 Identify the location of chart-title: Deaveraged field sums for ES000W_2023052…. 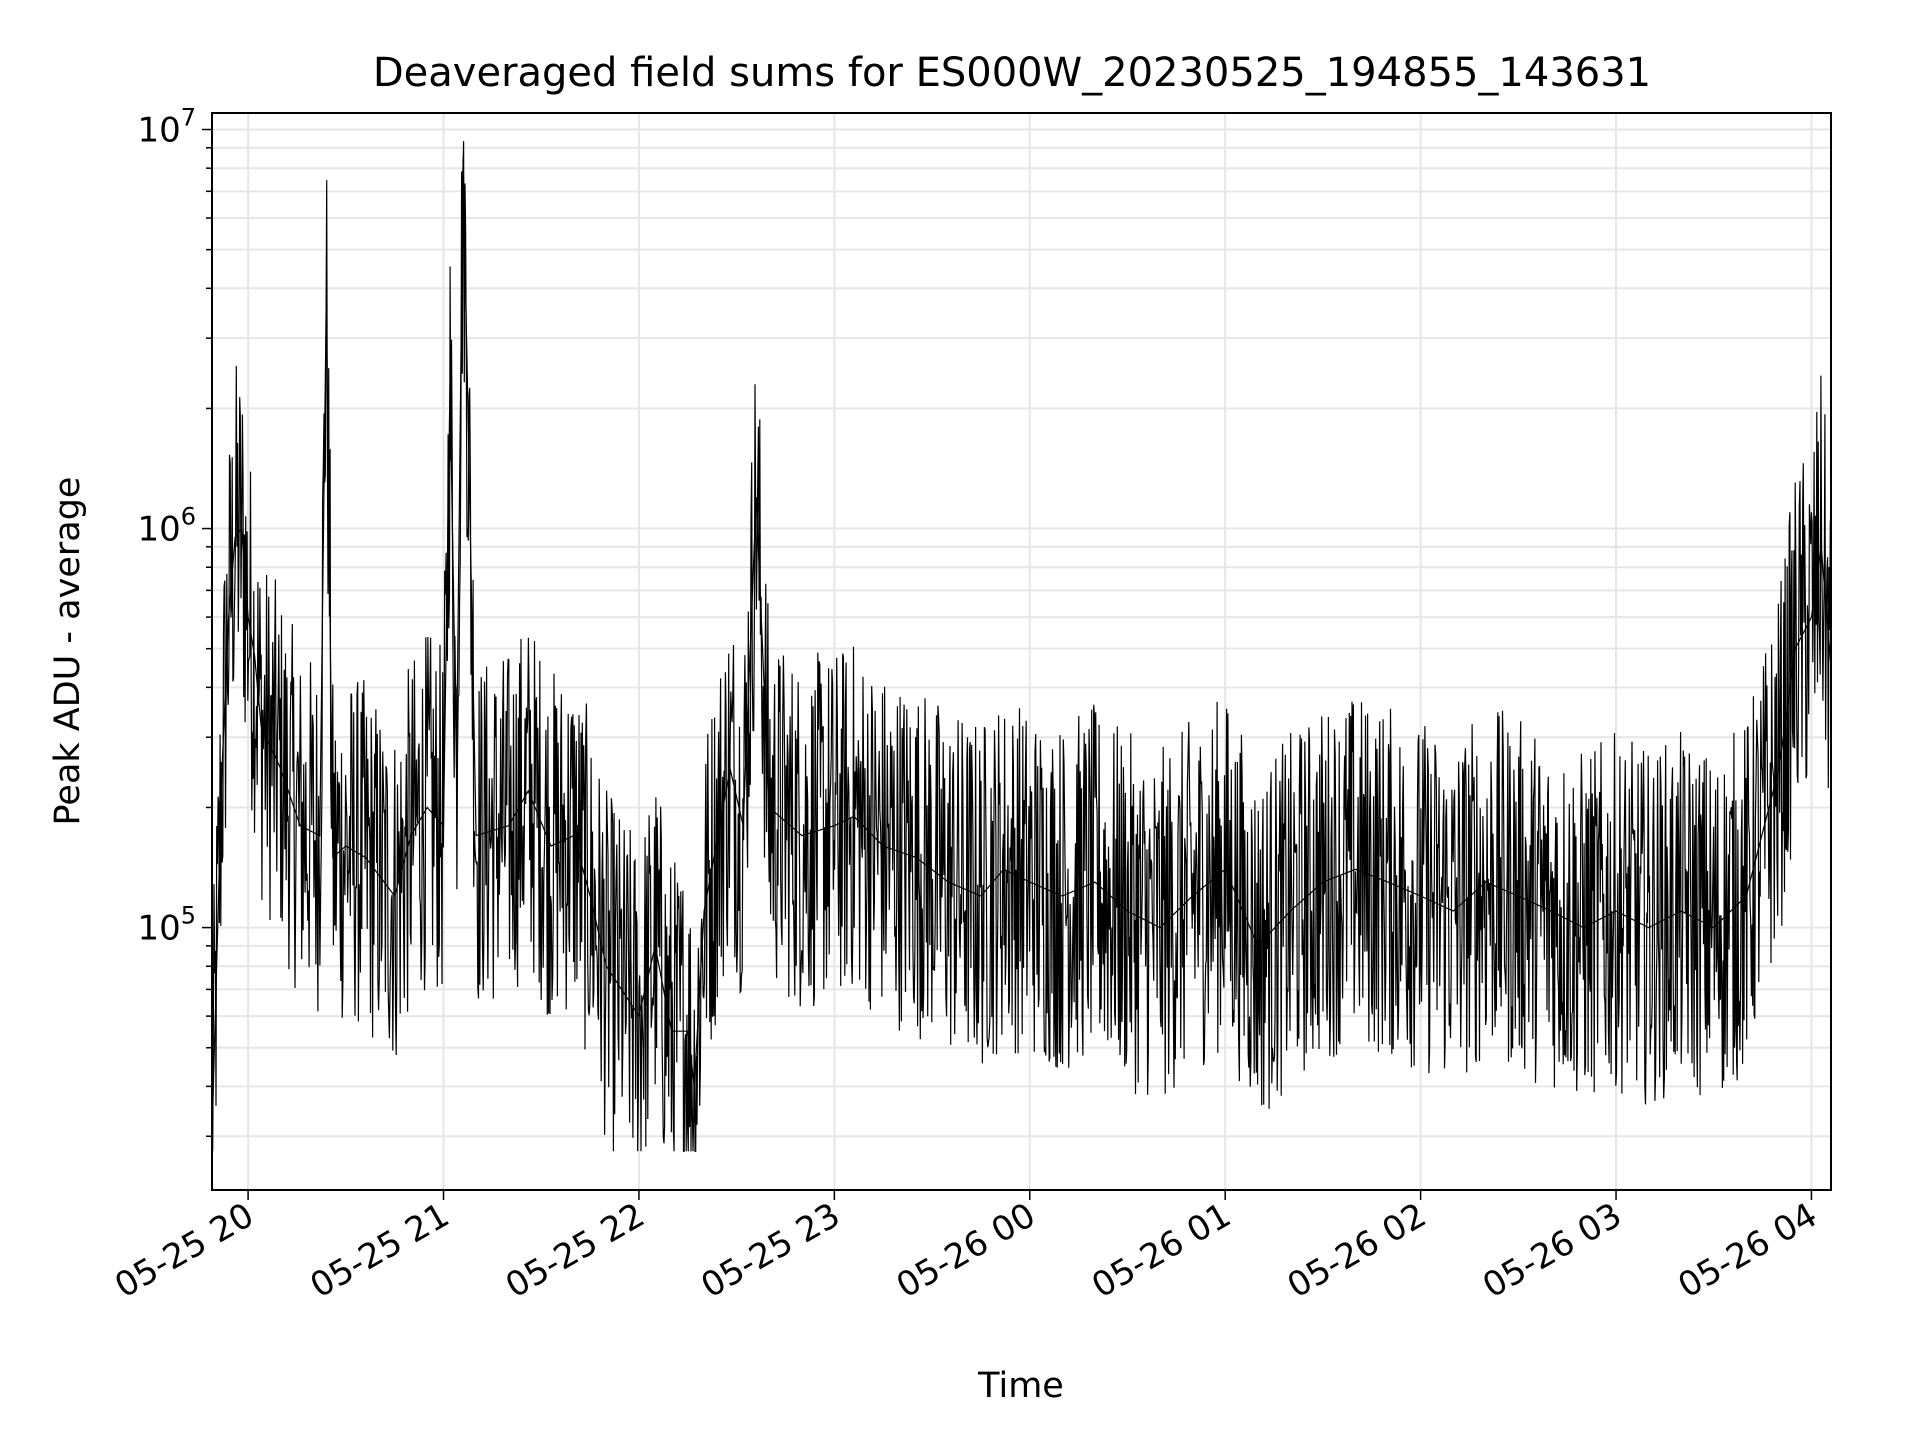
(1012, 73).